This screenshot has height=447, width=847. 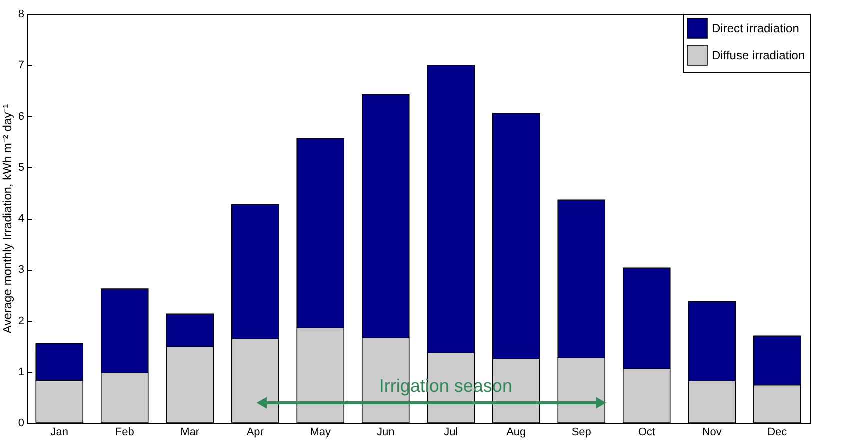 What do you see at coordinates (647, 432) in the screenshot?
I see `x-tick-label: Oct` at bounding box center [647, 432].